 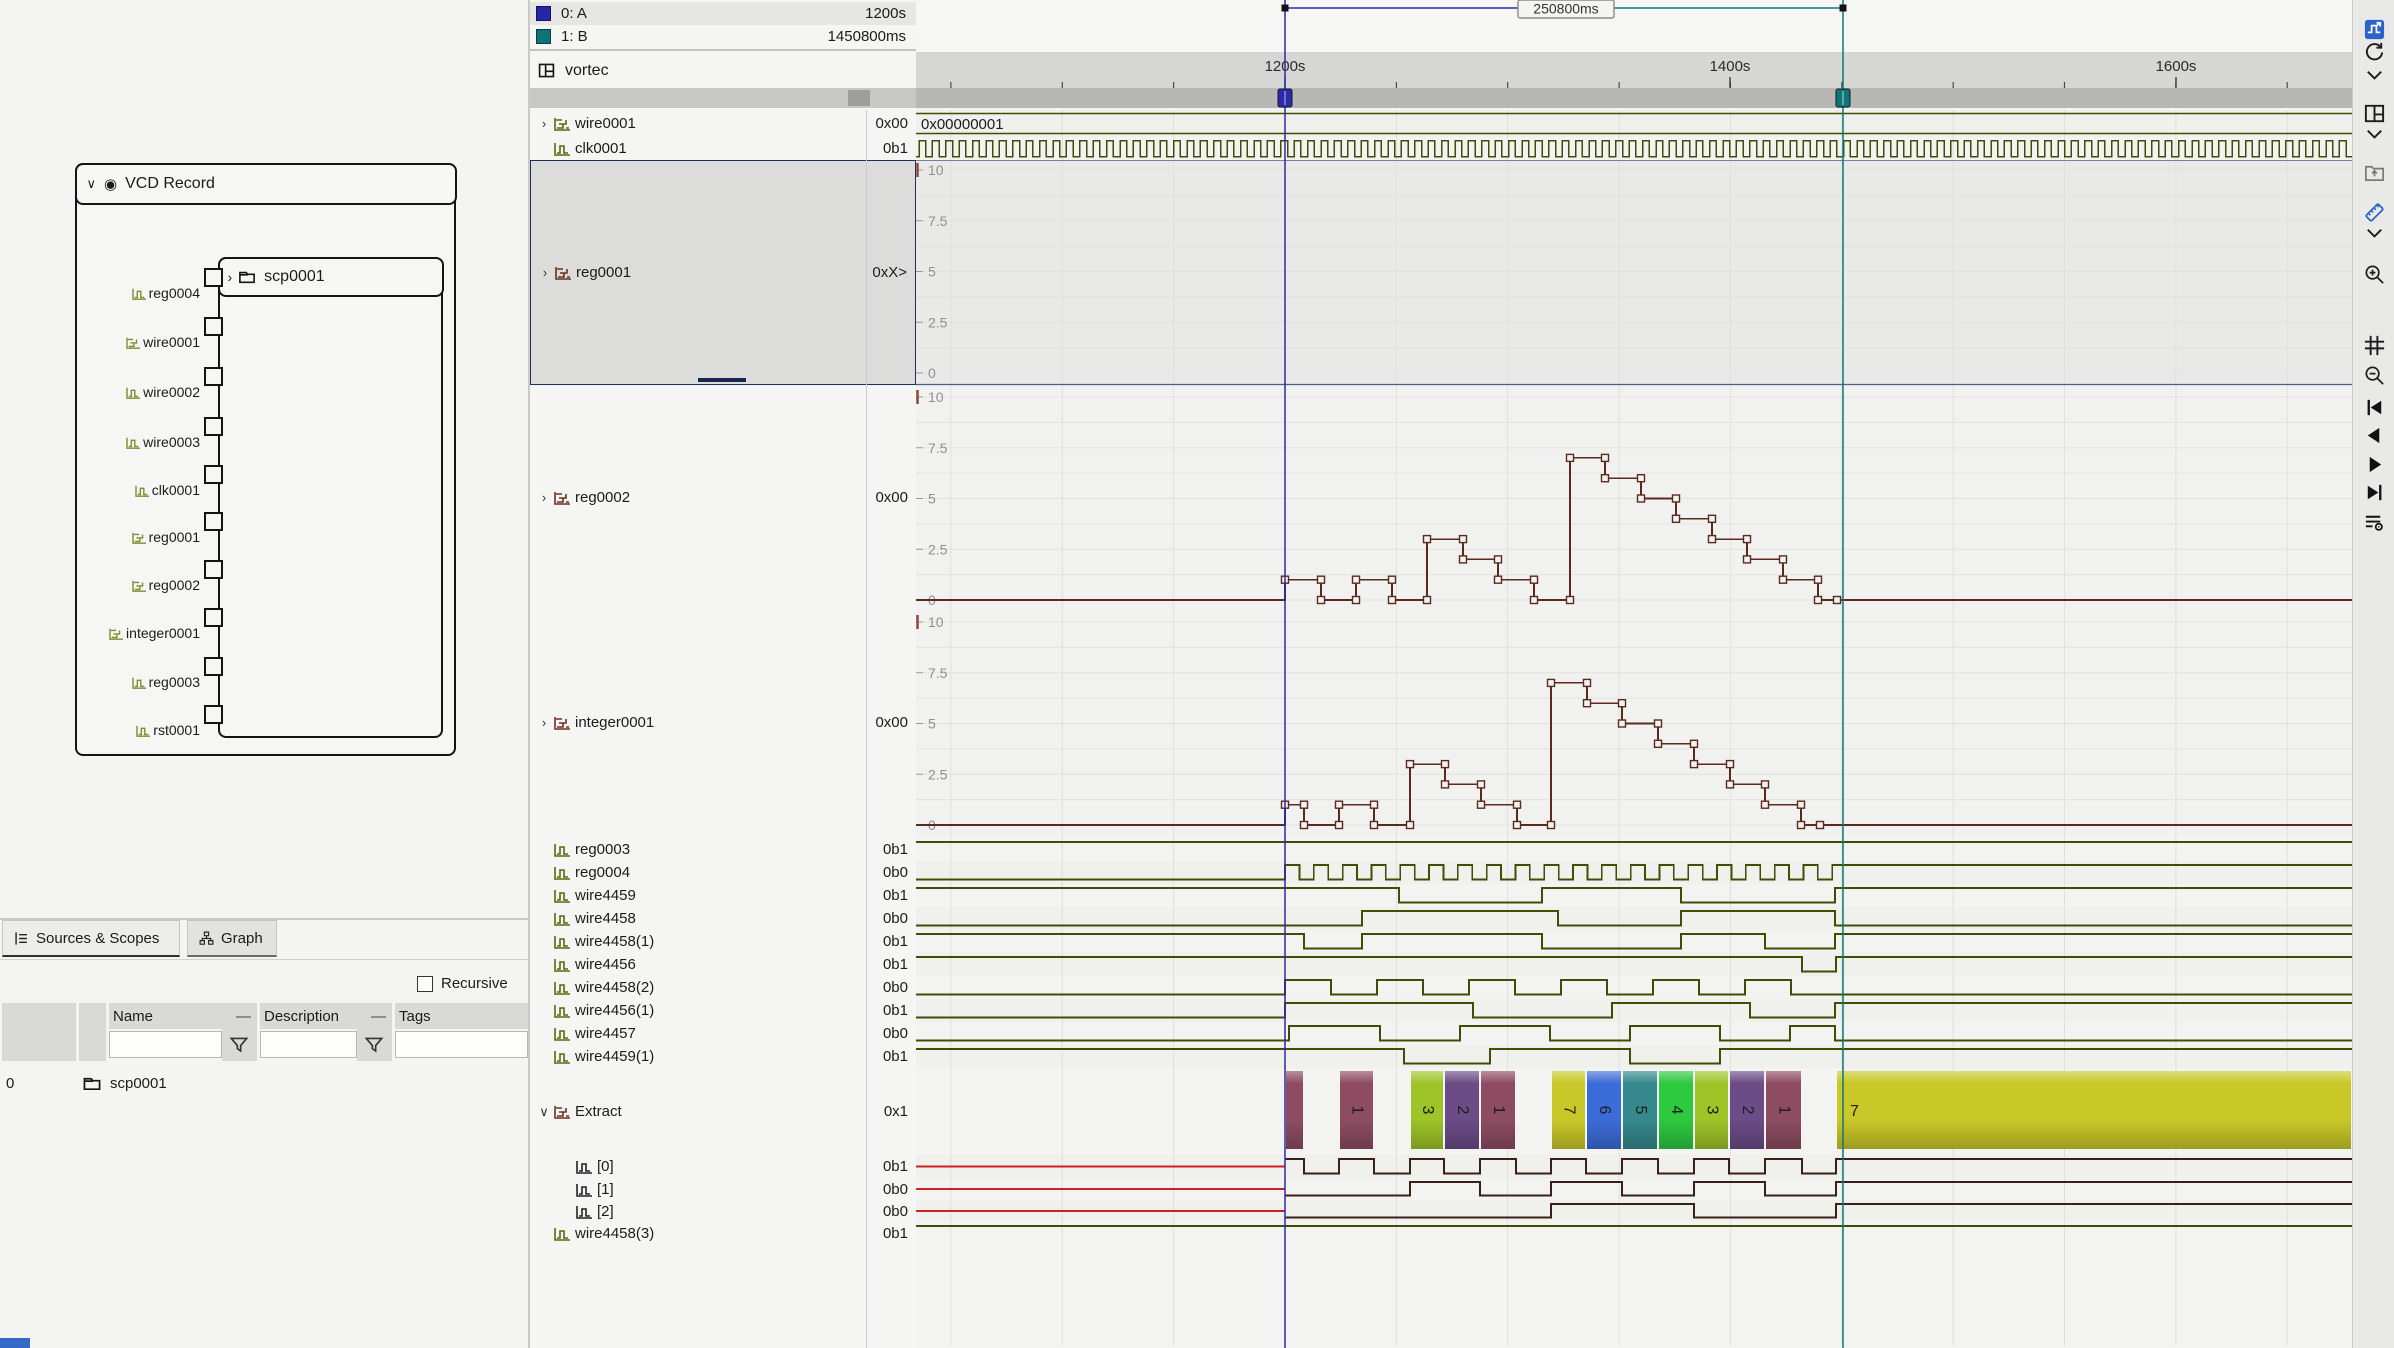 What do you see at coordinates (165, 537) in the screenshot?
I see `port-label: reg0001` at bounding box center [165, 537].